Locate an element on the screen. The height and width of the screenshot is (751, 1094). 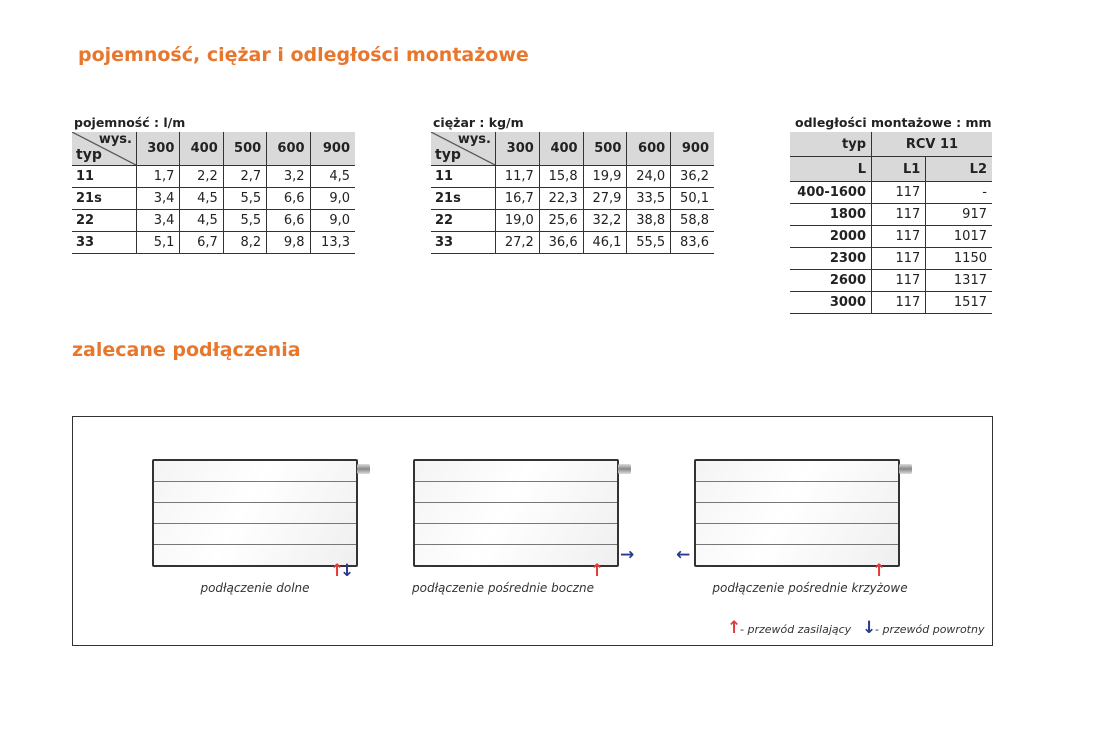
table-row: 1800 117 917 is located at coordinates (891, 214).